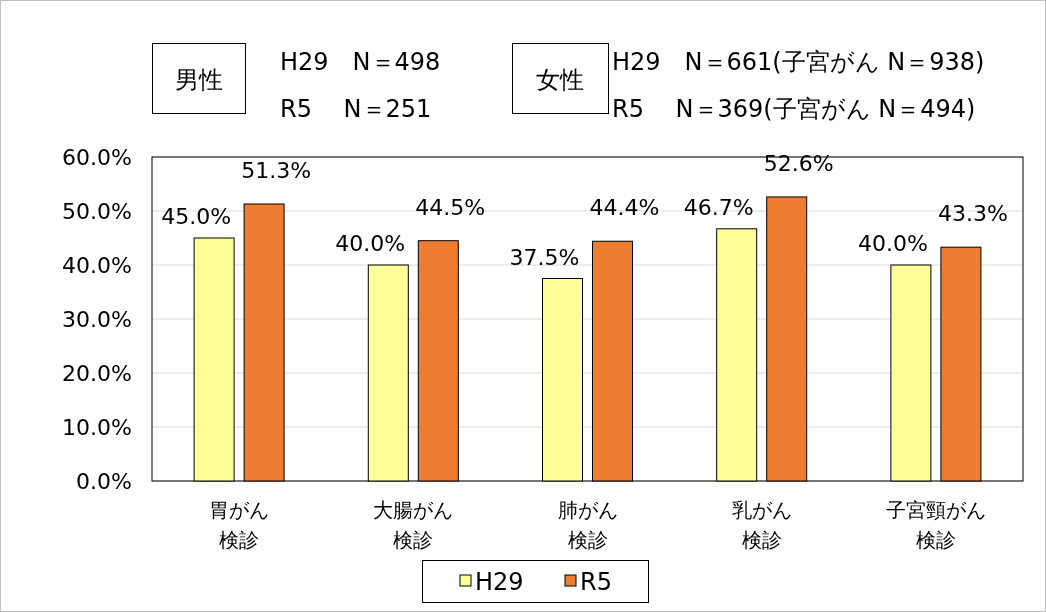 Image resolution: width=1046 pixels, height=612 pixels. What do you see at coordinates (356, 109) in the screenshot?
I see `text: R5 N＝251` at bounding box center [356, 109].